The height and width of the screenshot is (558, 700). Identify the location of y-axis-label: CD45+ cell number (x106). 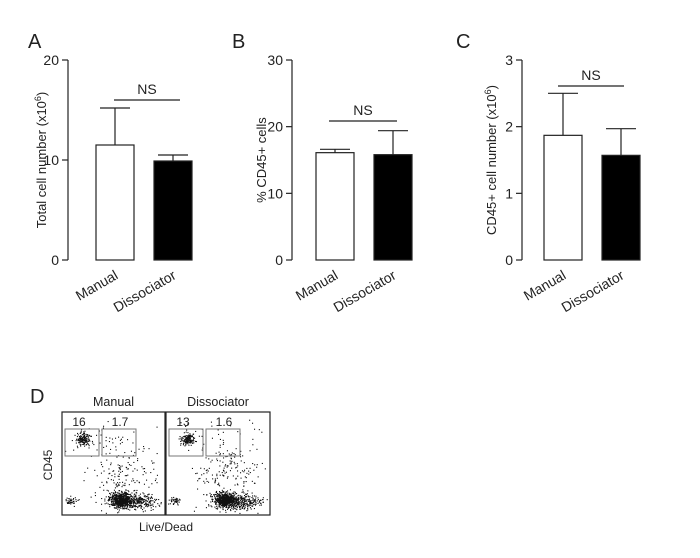
(491, 160).